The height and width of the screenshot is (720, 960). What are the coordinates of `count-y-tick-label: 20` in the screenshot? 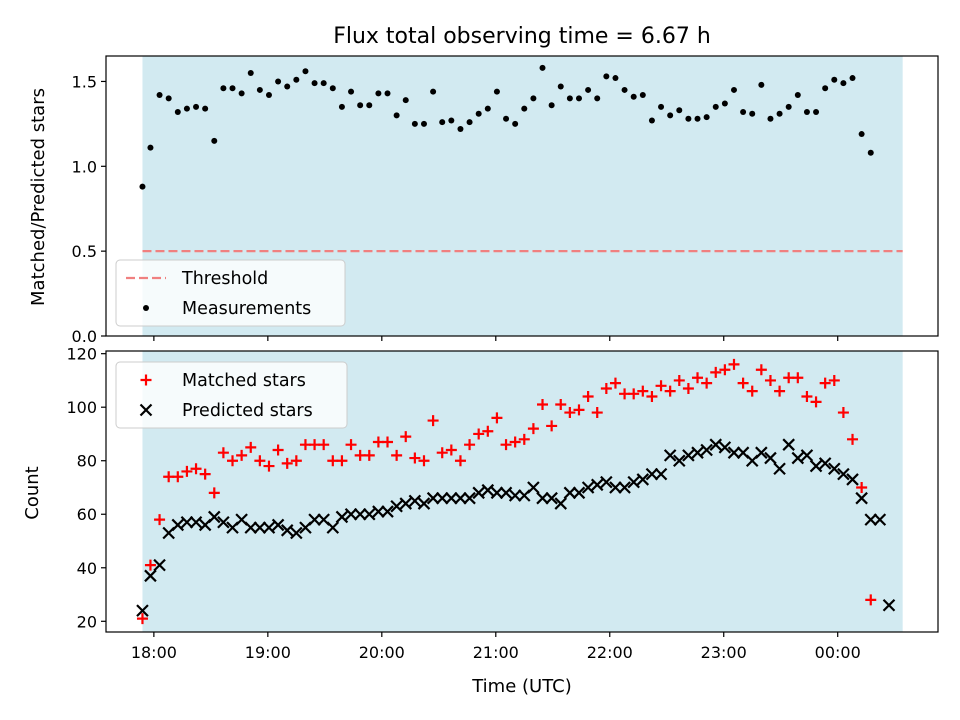 It's located at (87, 621).